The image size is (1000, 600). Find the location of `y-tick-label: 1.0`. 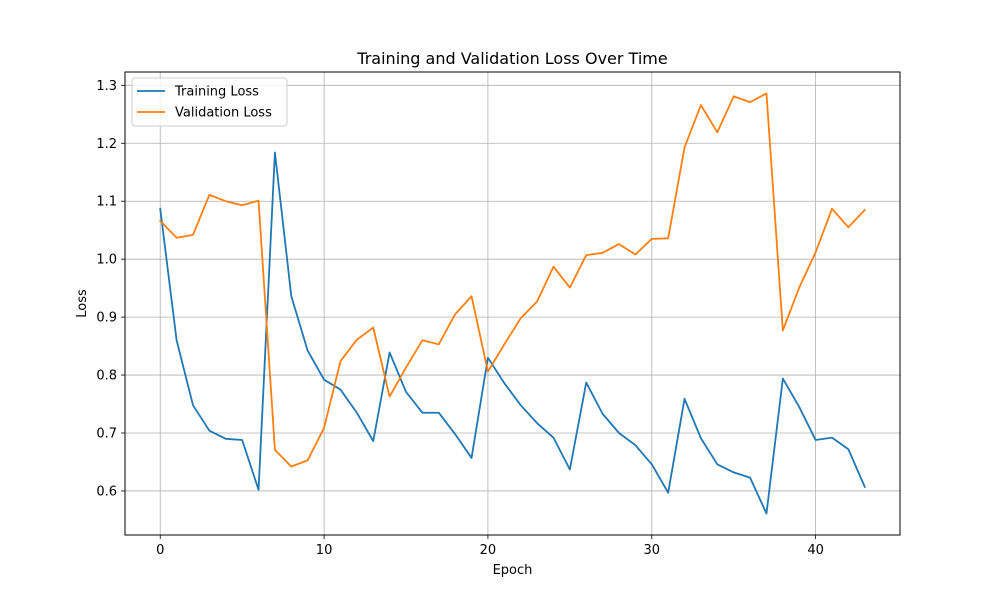

y-tick-label: 1.0 is located at coordinates (106, 260).